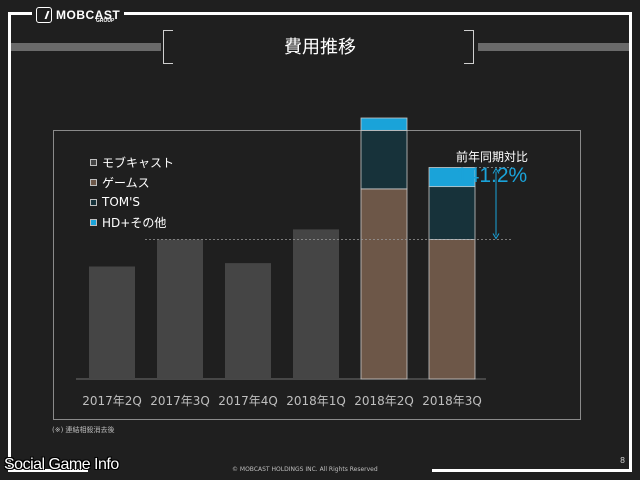  I want to click on legend-item: HD+その他, so click(132, 222).